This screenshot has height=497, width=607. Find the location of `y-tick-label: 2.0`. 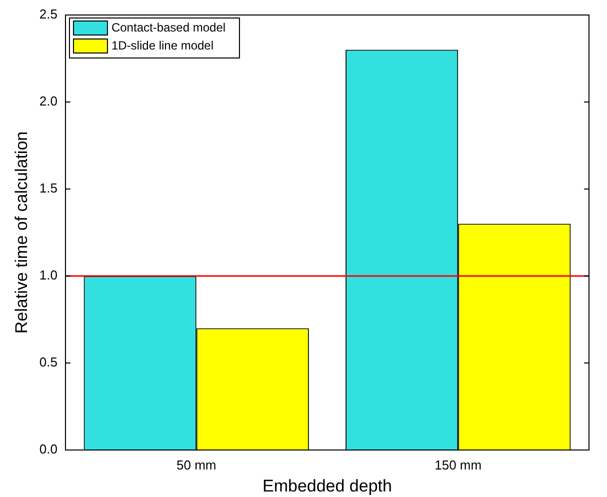

y-tick-label: 2.0 is located at coordinates (48, 101).